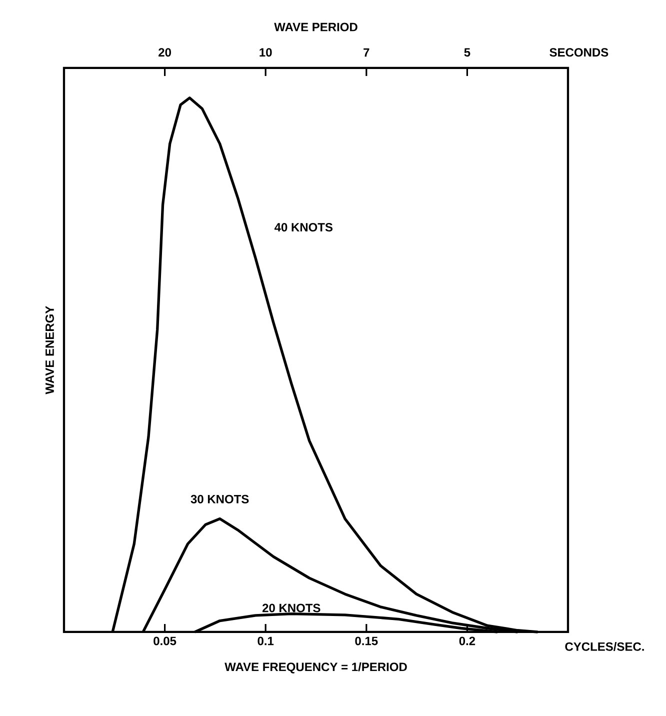  Describe the element at coordinates (367, 52) in the screenshot. I see `text: 7` at that location.